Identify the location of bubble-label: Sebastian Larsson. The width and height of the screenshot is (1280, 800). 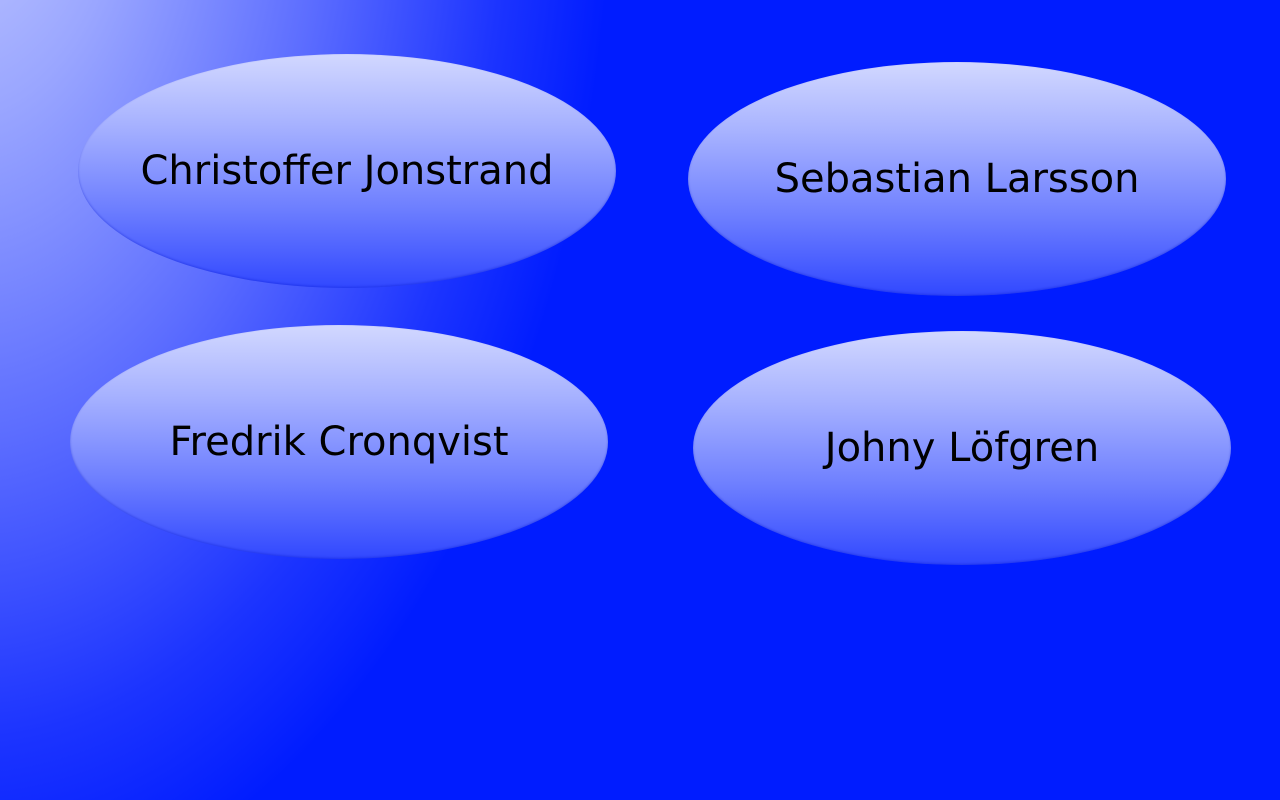
(957, 179).